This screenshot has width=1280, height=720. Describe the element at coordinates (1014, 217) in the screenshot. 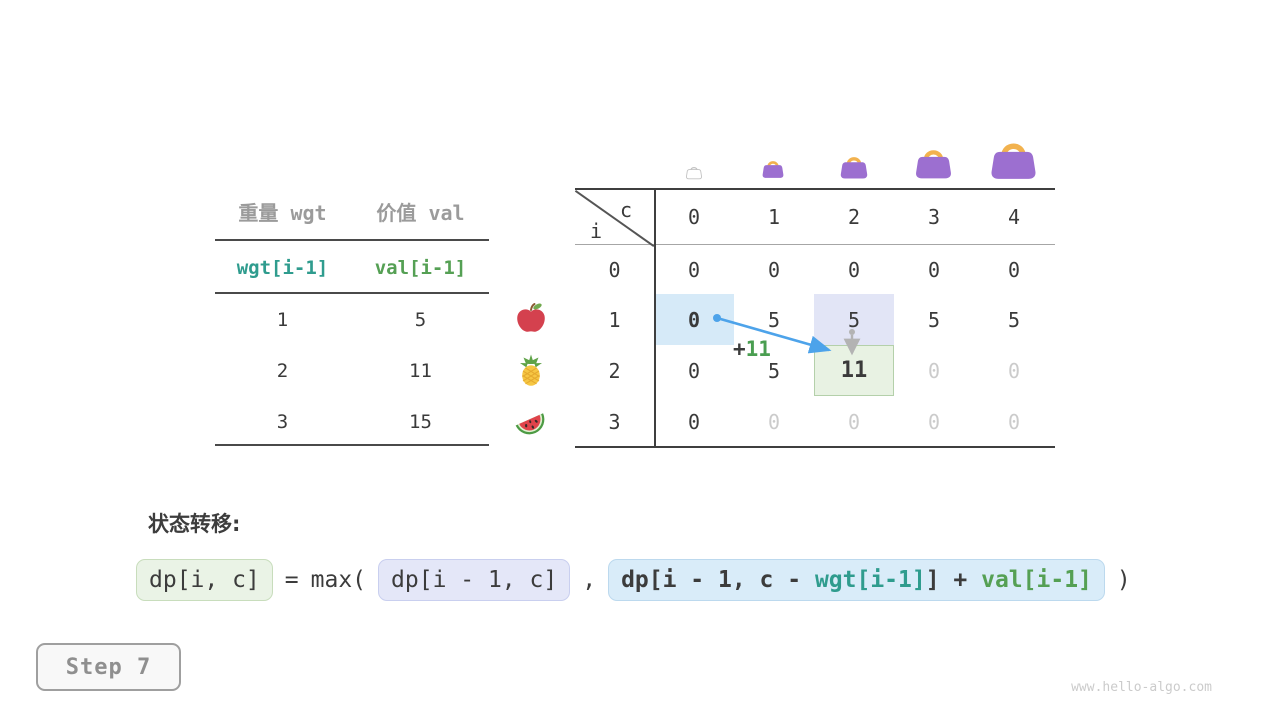

I see `dp-col-header-4: 4` at that location.